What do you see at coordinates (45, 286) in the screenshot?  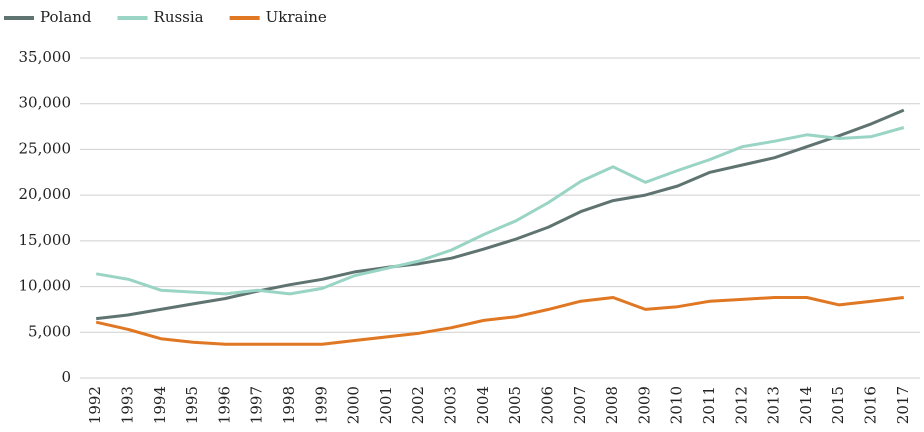 I see `y-tick-label: 10,000` at bounding box center [45, 286].